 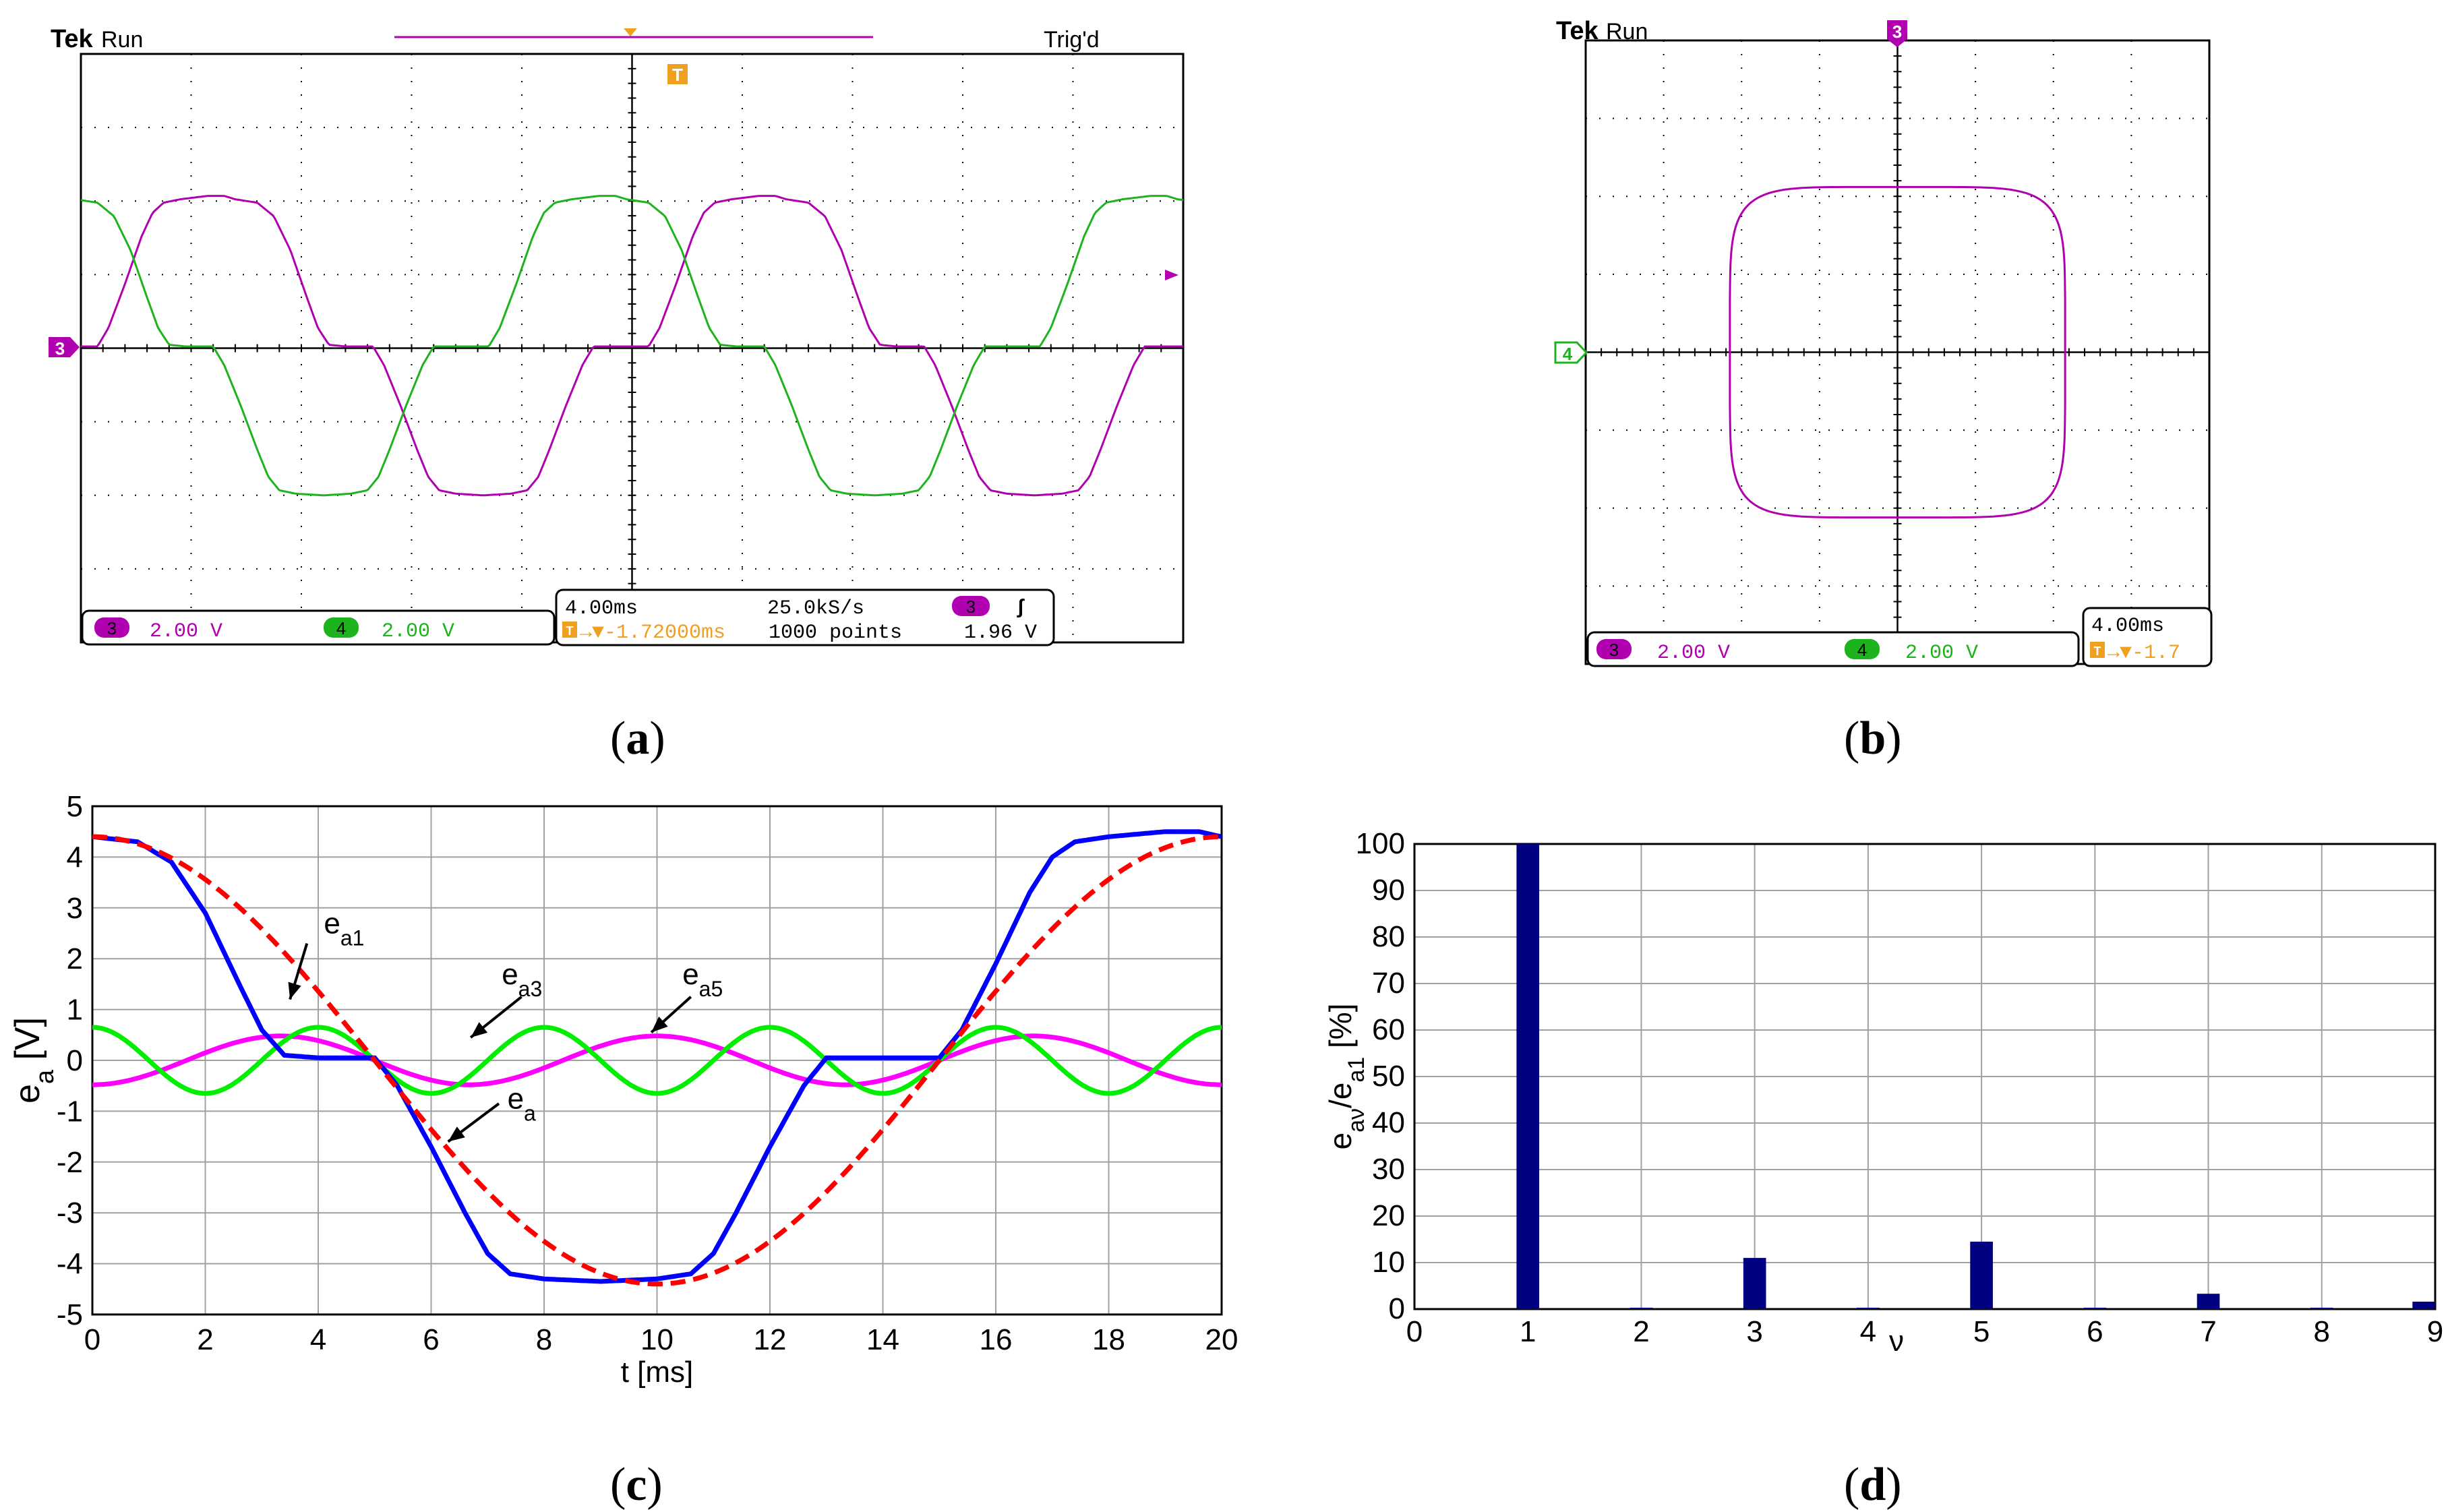 What do you see at coordinates (1754, 1331) in the screenshot?
I see `x-tick-label: 3` at bounding box center [1754, 1331].